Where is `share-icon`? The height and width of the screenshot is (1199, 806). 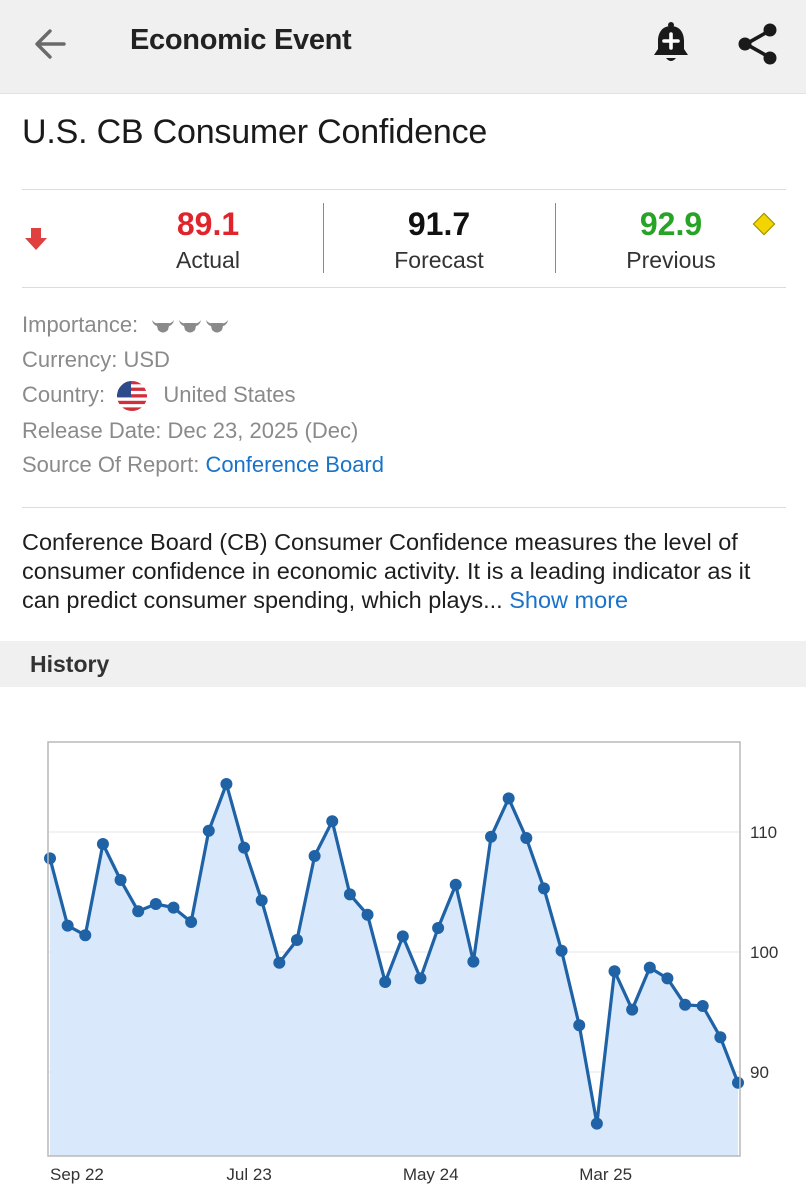
share-icon is located at coordinates (757, 44).